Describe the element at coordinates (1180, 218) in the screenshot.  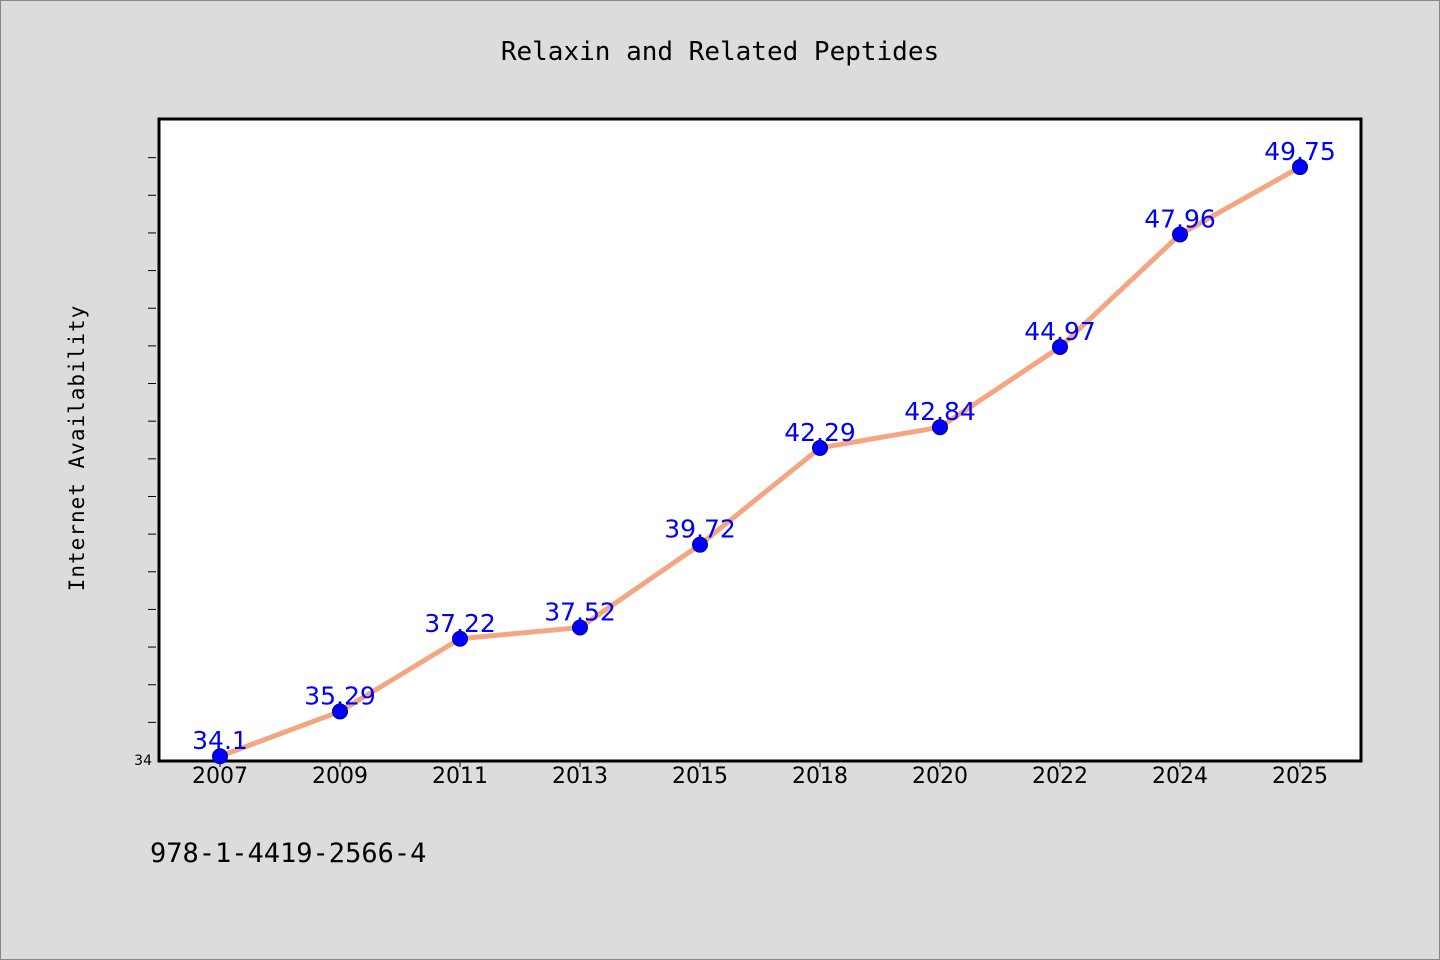
I see `data-label: 47.96` at that location.